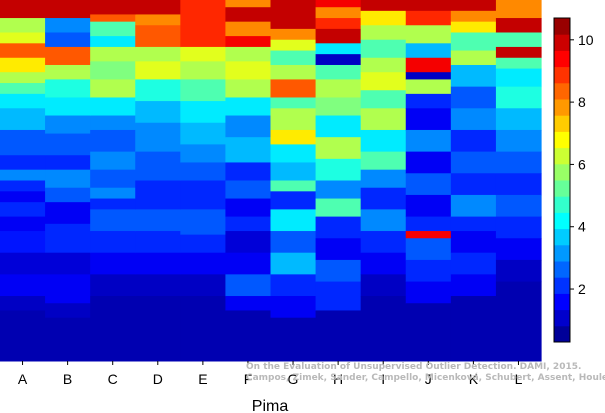 The image size is (605, 413). Describe the element at coordinates (582, 164) in the screenshot. I see `colorbar-tick-label: 6` at that location.